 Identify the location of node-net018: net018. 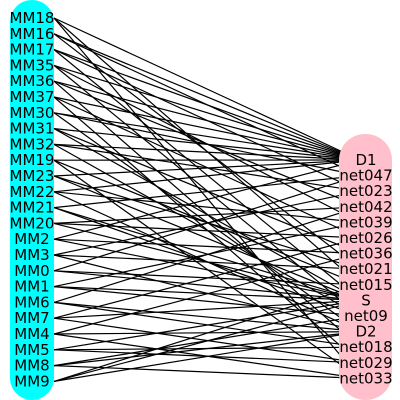
(365, 347).